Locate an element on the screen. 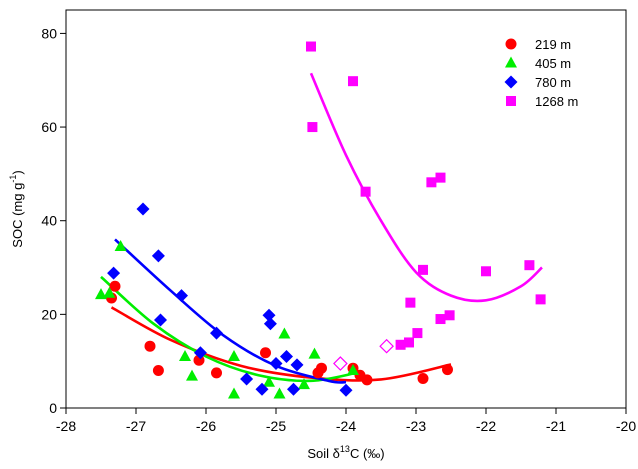 Image resolution: width=638 pixels, height=469 pixels. legend-label: 780 m is located at coordinates (553, 82).